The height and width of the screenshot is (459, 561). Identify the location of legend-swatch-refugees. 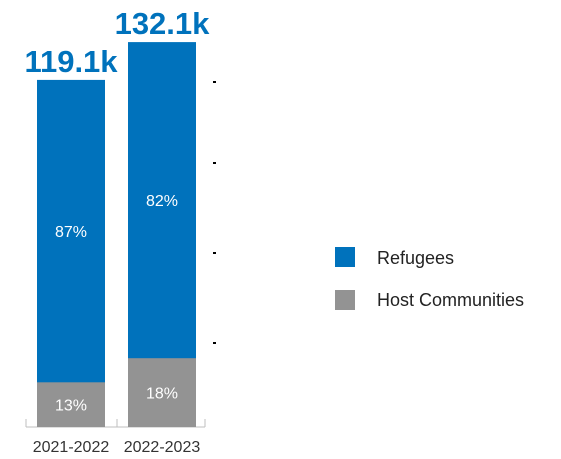
(345, 257).